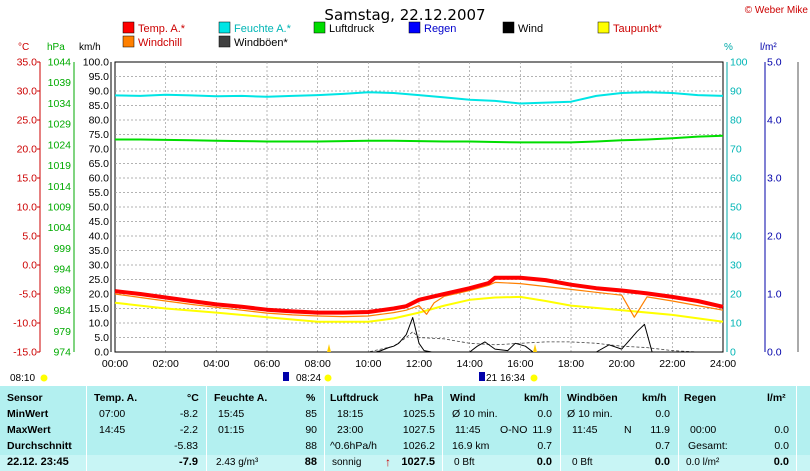 The image size is (810, 471). What do you see at coordinates (99, 106) in the screenshot?
I see `wind-tick-label: 85.0` at bounding box center [99, 106].